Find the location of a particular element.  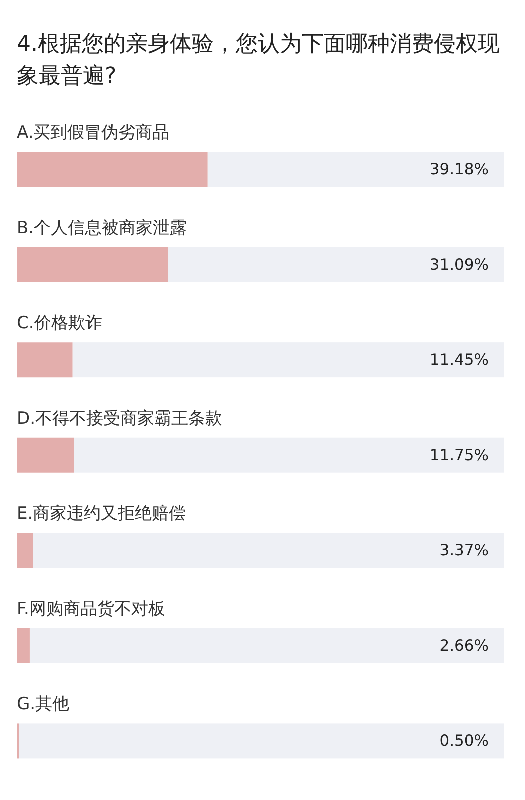

y-tick-label: A.买到假冒伪劣商品 is located at coordinates (93, 133).